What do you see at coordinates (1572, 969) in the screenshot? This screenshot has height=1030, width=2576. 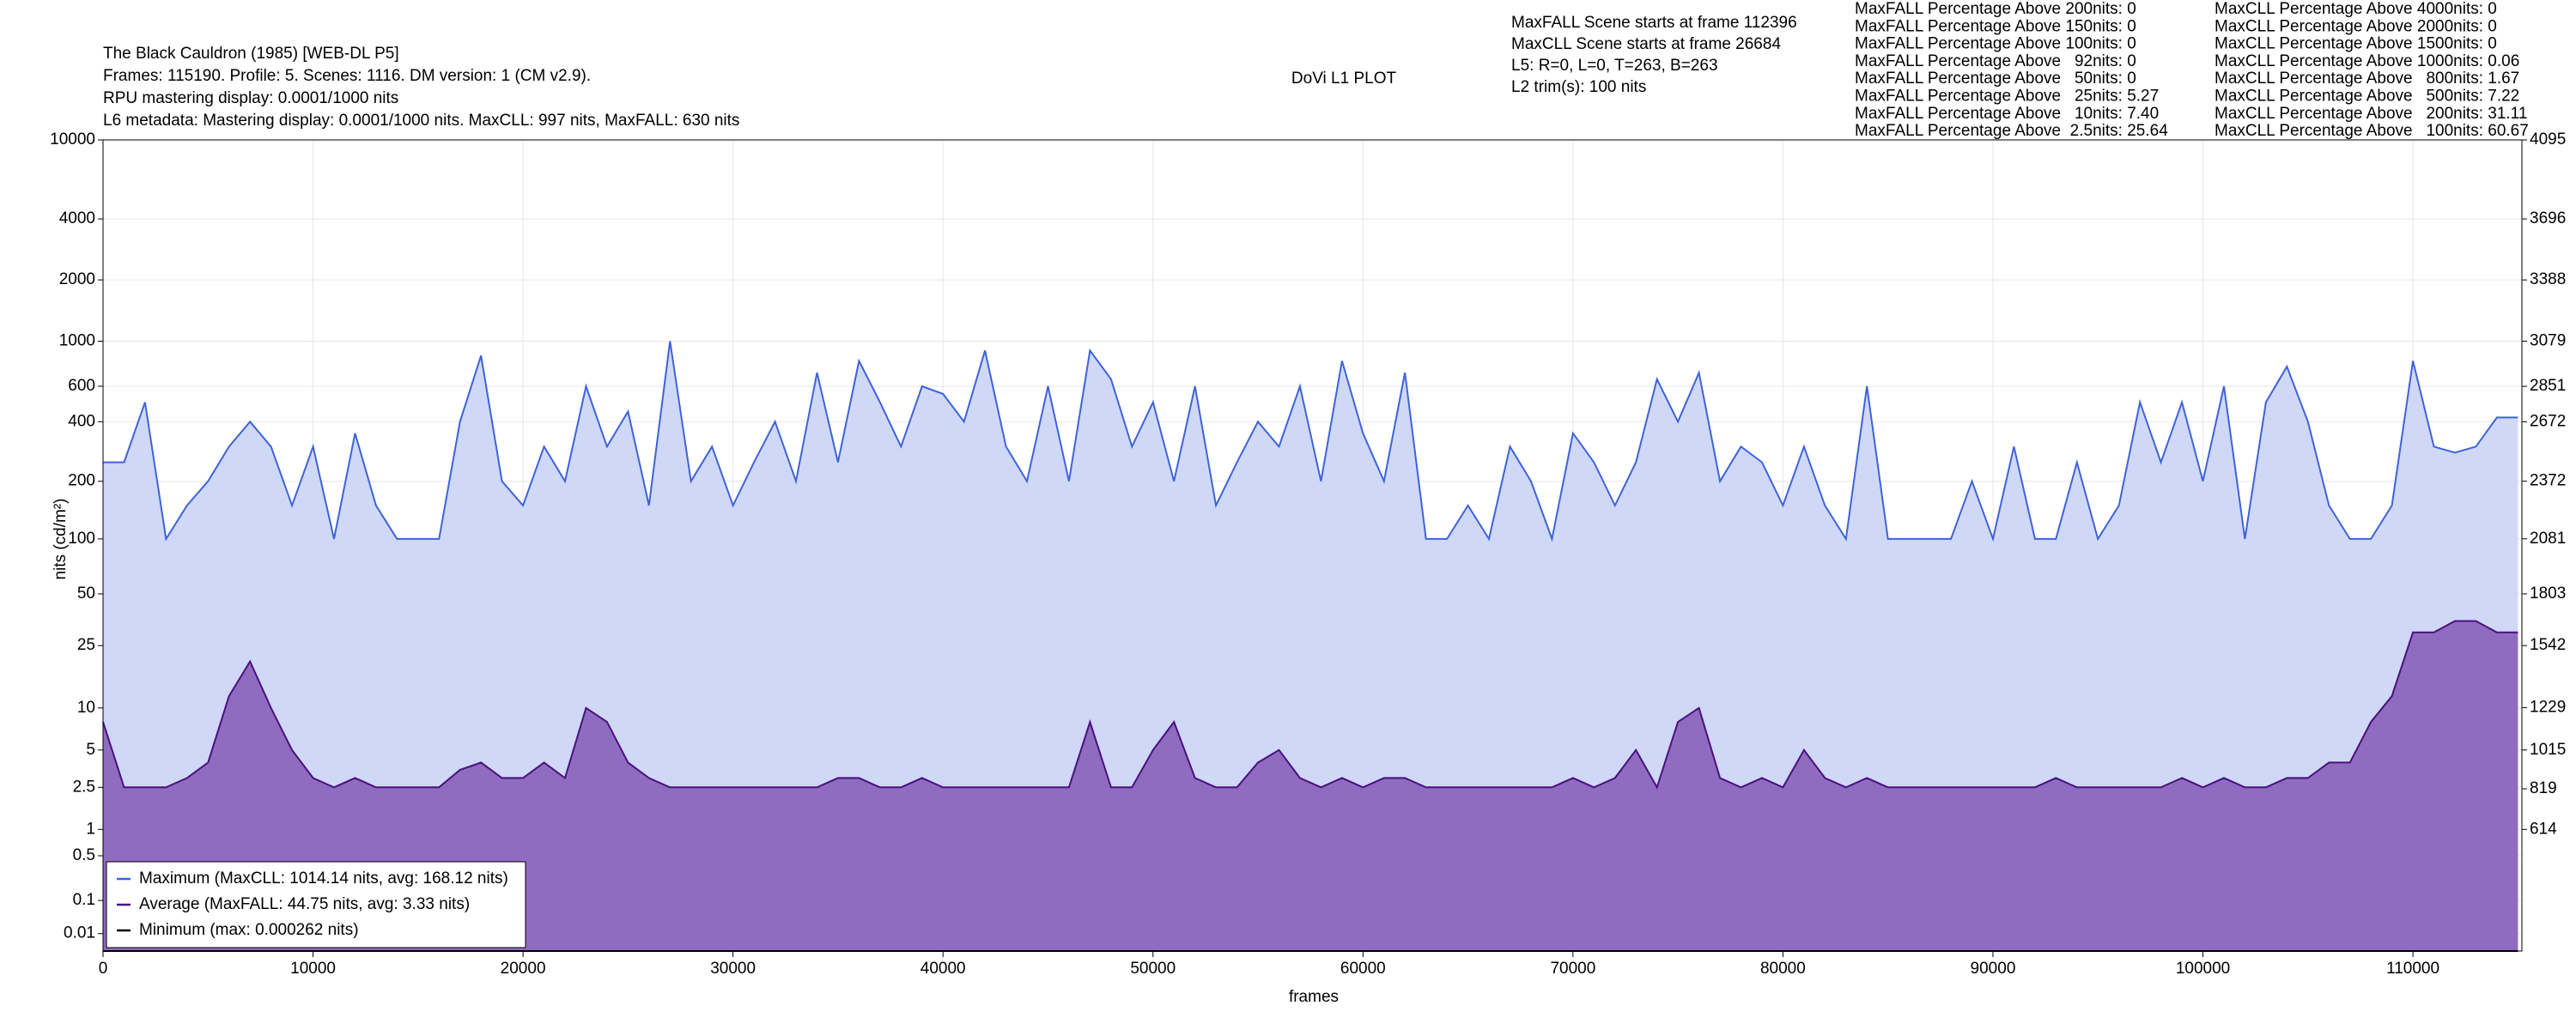 I see `x-tick-label: 70000` at bounding box center [1572, 969].